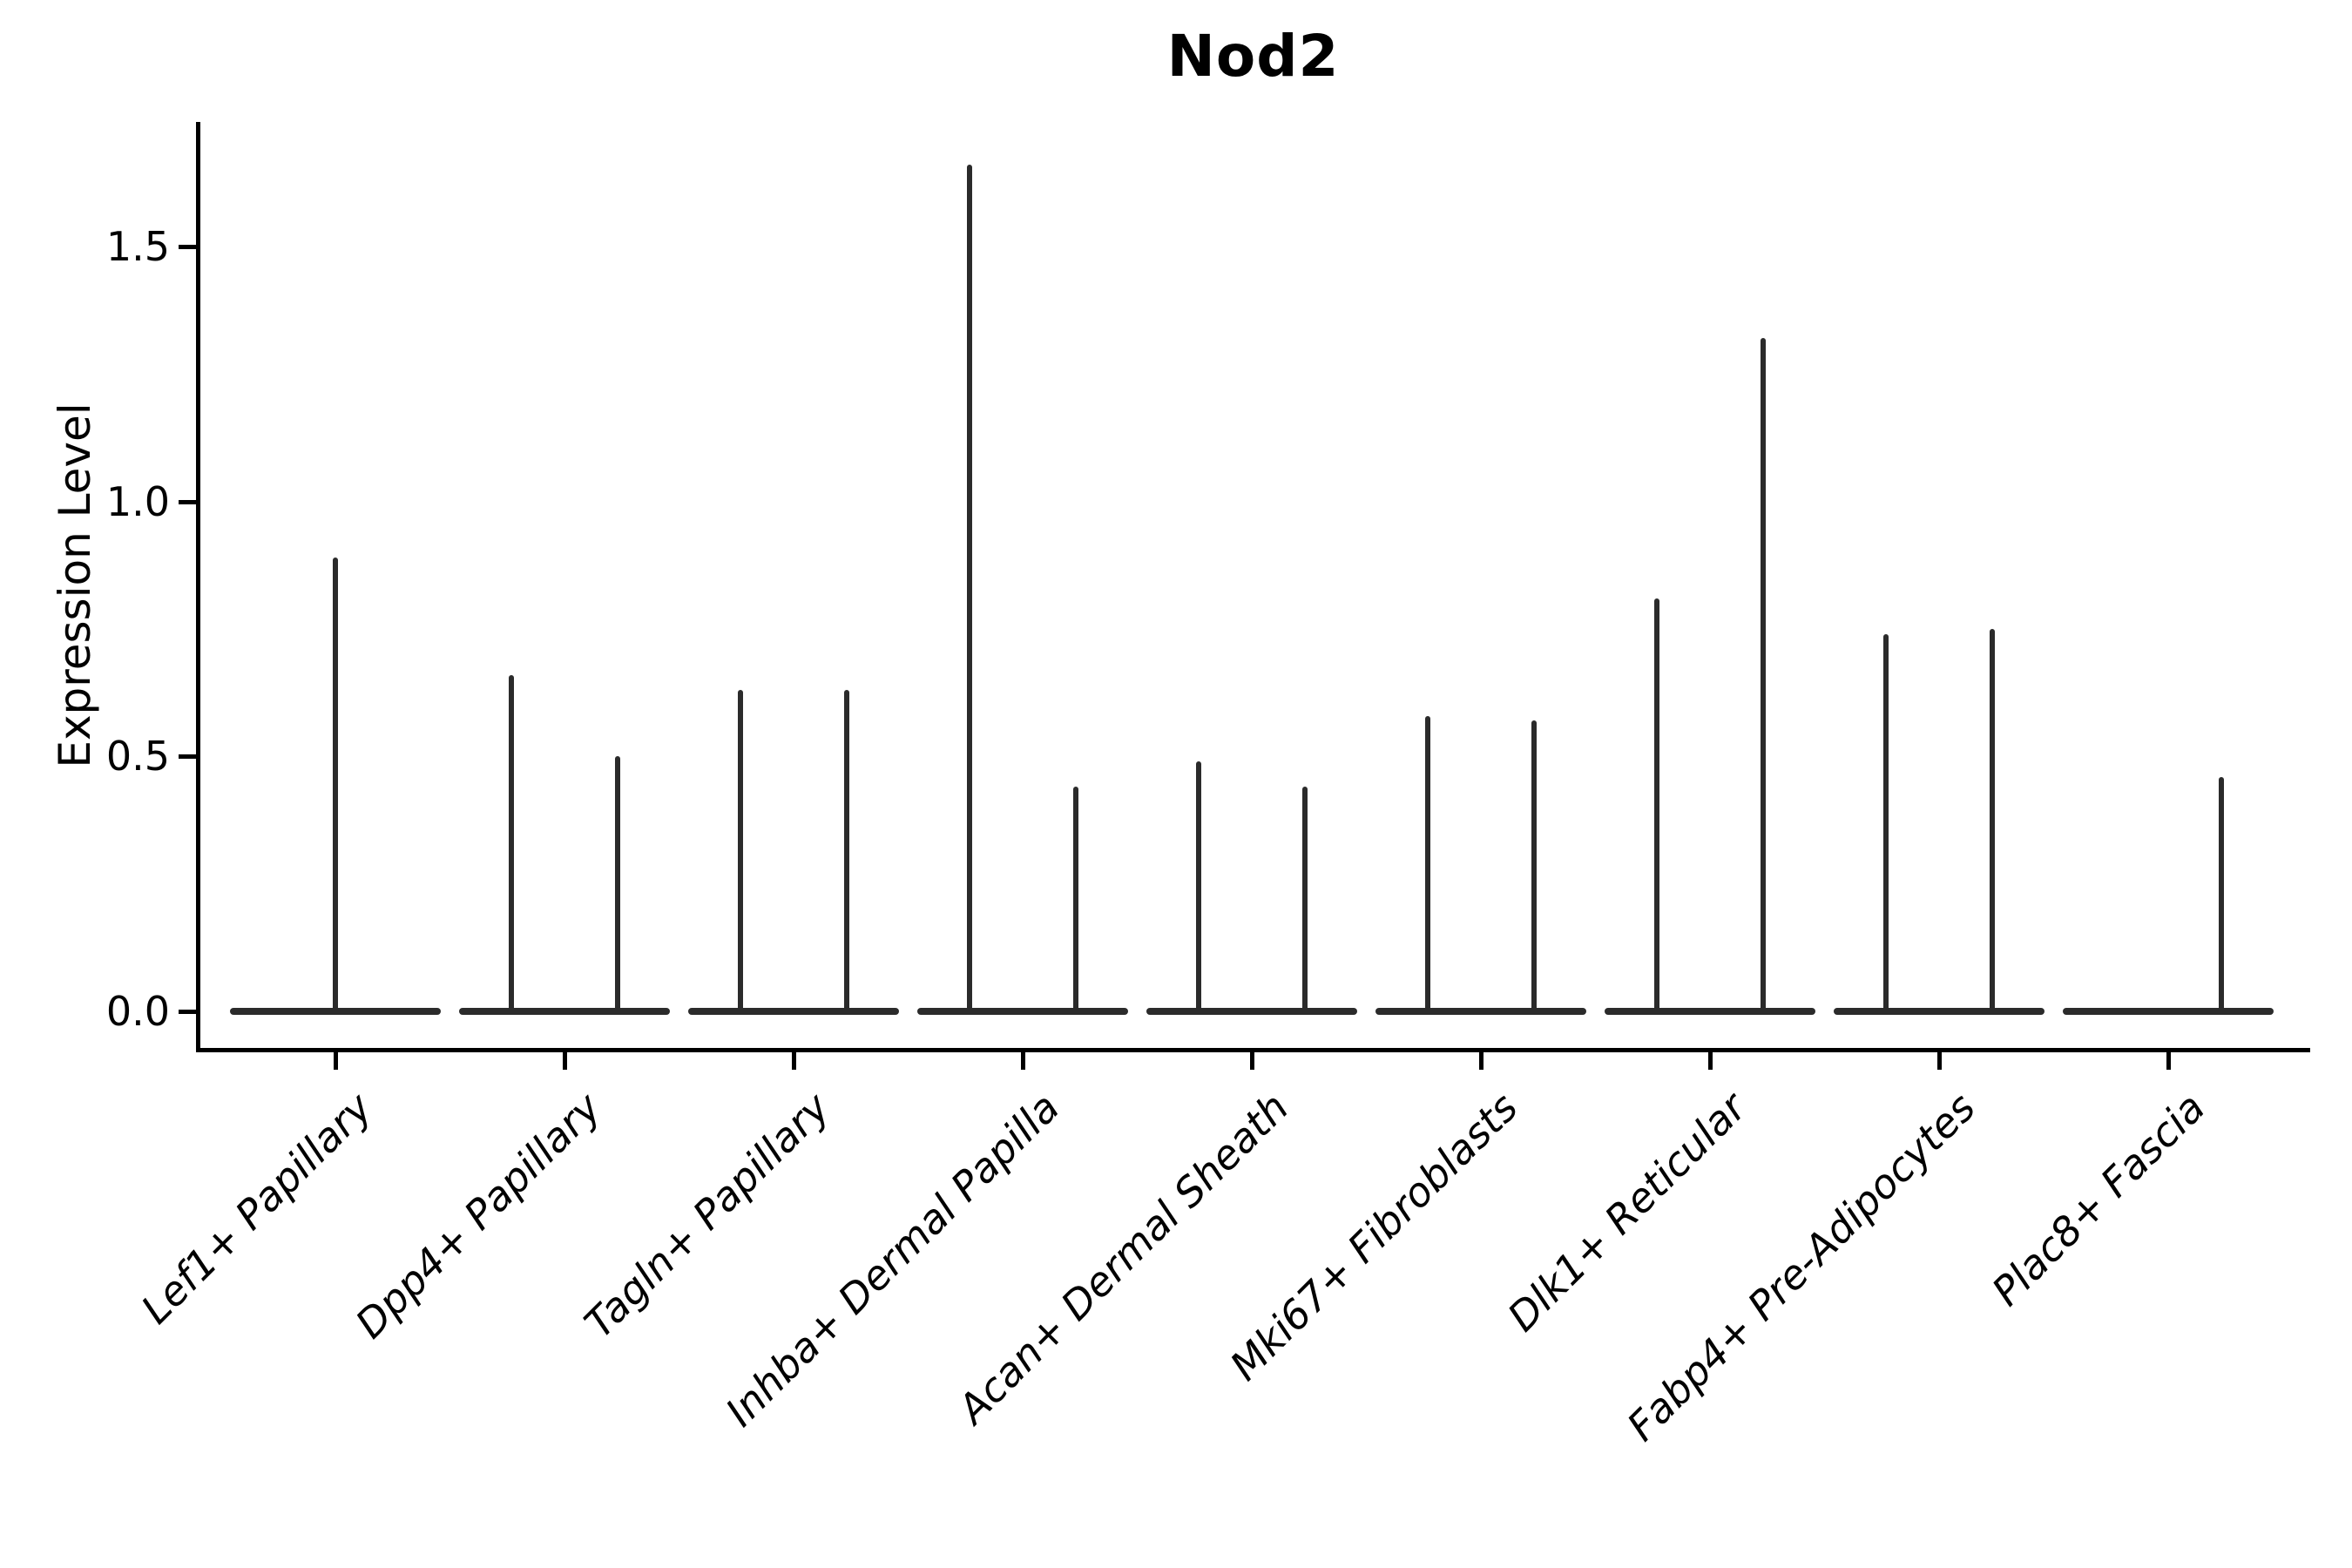 The width and height of the screenshot is (2352, 1568). I want to click on x-tick-label: Plac8+ Fascia, so click(2098, 1199).